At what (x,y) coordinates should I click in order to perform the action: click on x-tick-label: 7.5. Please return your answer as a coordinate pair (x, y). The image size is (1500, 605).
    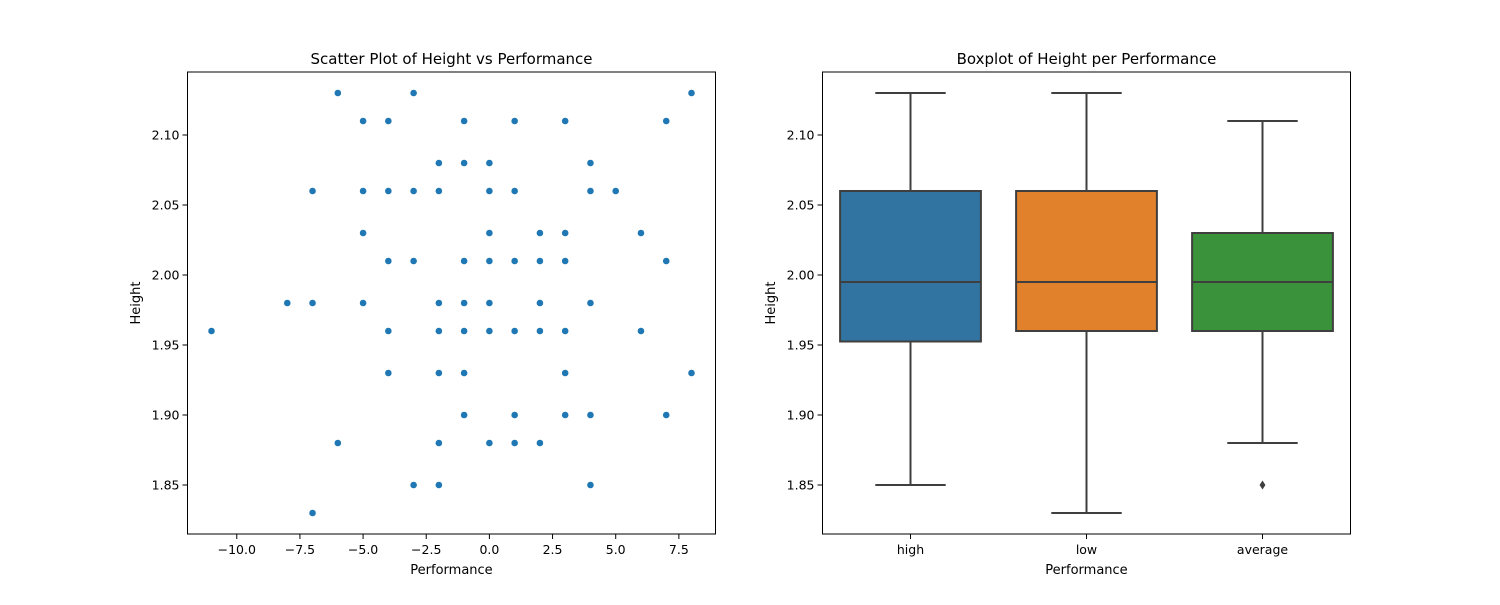
    Looking at the image, I should click on (679, 549).